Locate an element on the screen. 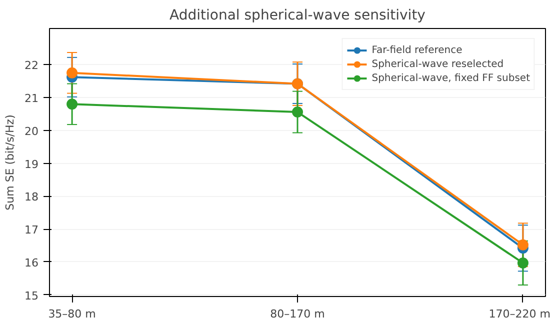 The image size is (550, 323). legend-label: Spherical-wave reselected is located at coordinates (438, 64).